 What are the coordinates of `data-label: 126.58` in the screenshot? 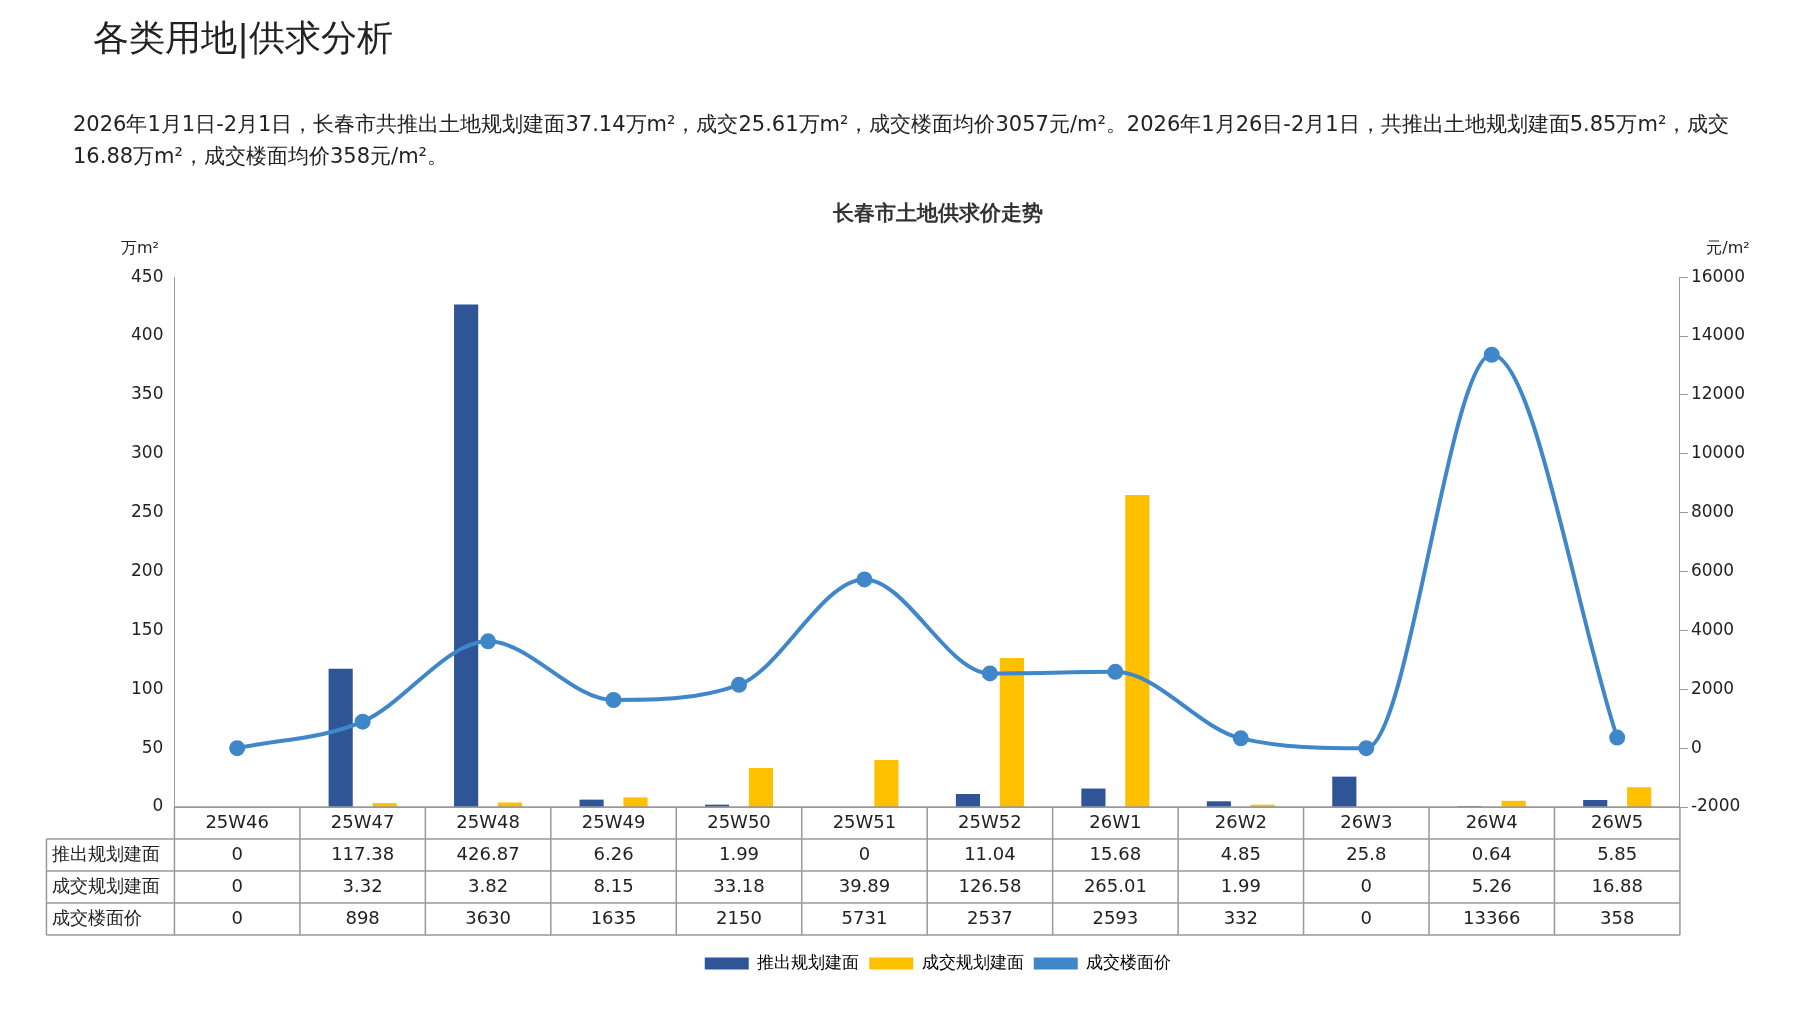 It's located at (990, 885).